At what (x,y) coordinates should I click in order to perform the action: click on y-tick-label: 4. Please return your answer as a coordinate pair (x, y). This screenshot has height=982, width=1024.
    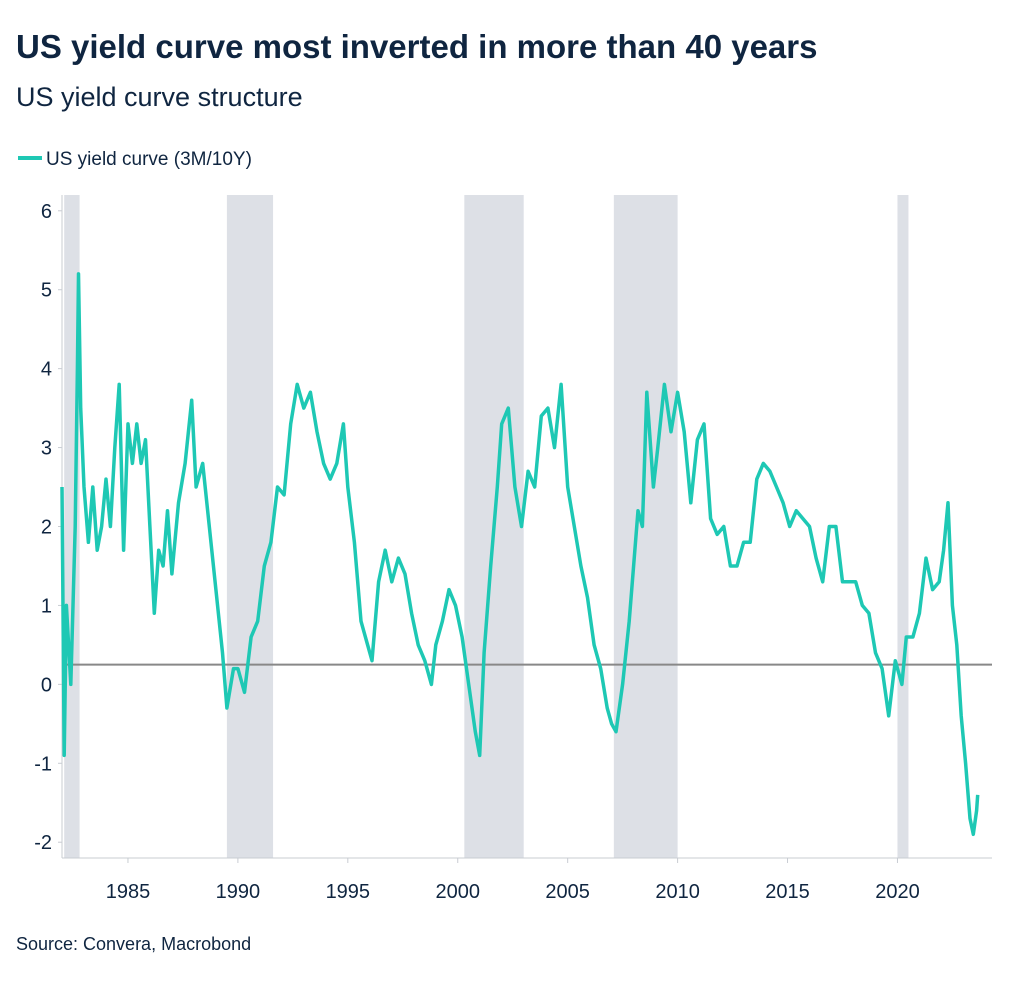
    Looking at the image, I should click on (46, 370).